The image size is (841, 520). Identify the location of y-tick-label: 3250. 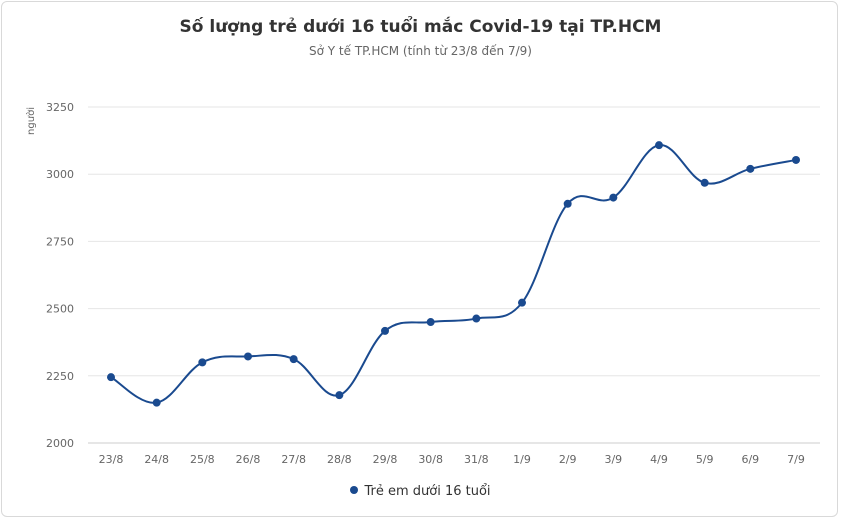
(60, 107).